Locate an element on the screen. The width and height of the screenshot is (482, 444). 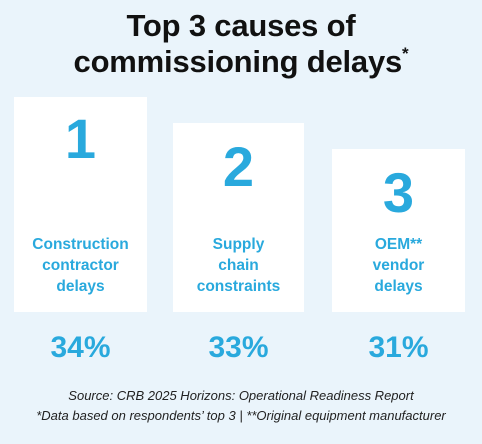
title-line-2-text: commissioning delays is located at coordinates (238, 61).